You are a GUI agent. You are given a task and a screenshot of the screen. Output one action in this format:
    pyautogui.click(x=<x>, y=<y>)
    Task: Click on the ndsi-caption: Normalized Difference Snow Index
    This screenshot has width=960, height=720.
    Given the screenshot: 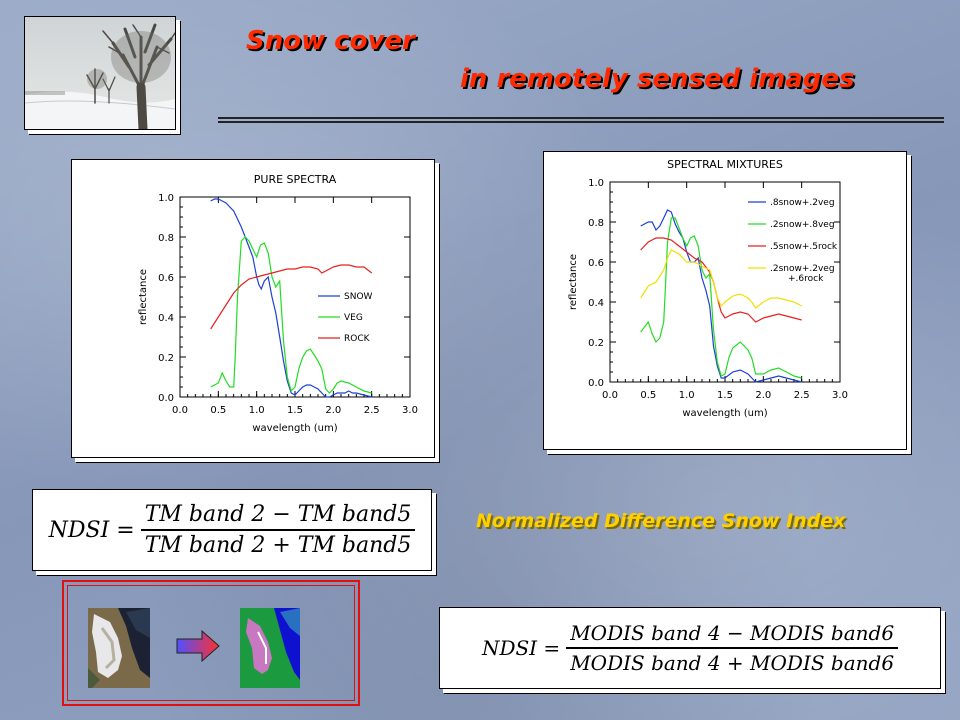 What is the action you would take?
    pyautogui.click(x=661, y=521)
    